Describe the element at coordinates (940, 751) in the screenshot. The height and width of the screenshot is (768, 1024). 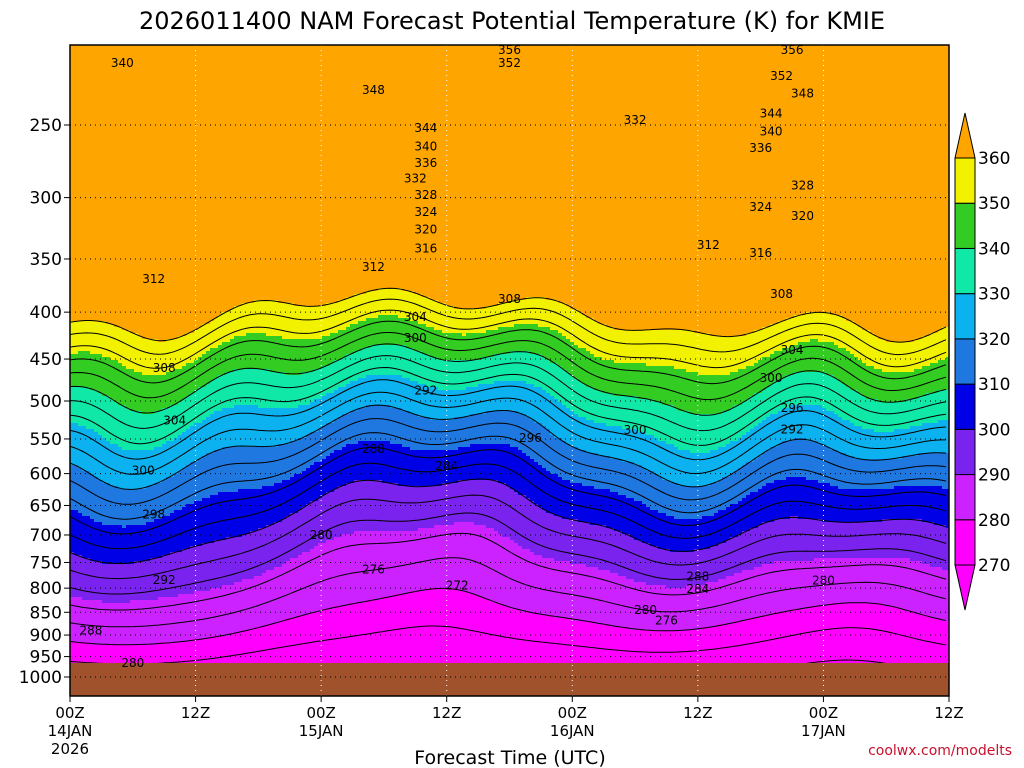
I see `credit-link: coolwx.com/modelts` at that location.